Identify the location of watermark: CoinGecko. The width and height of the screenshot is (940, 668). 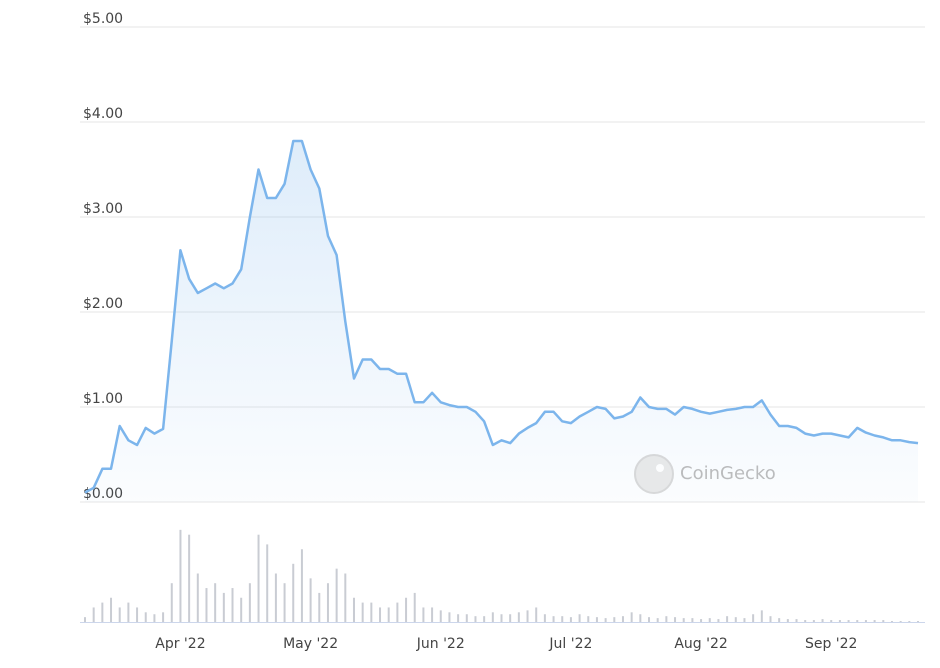
(705, 474).